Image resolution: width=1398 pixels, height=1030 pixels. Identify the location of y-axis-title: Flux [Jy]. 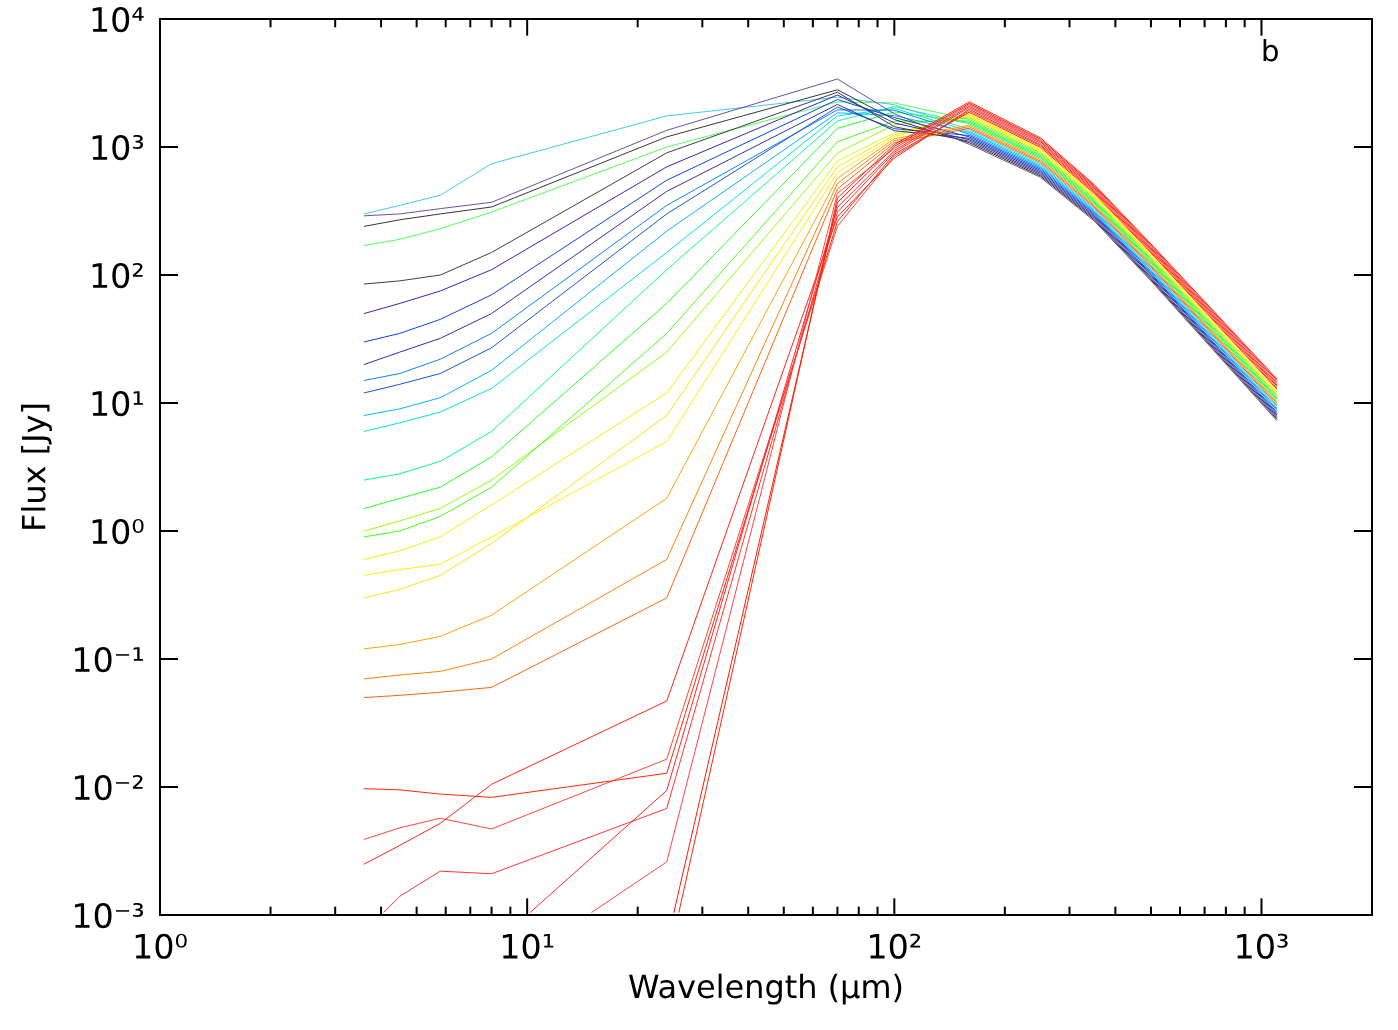
(36, 466).